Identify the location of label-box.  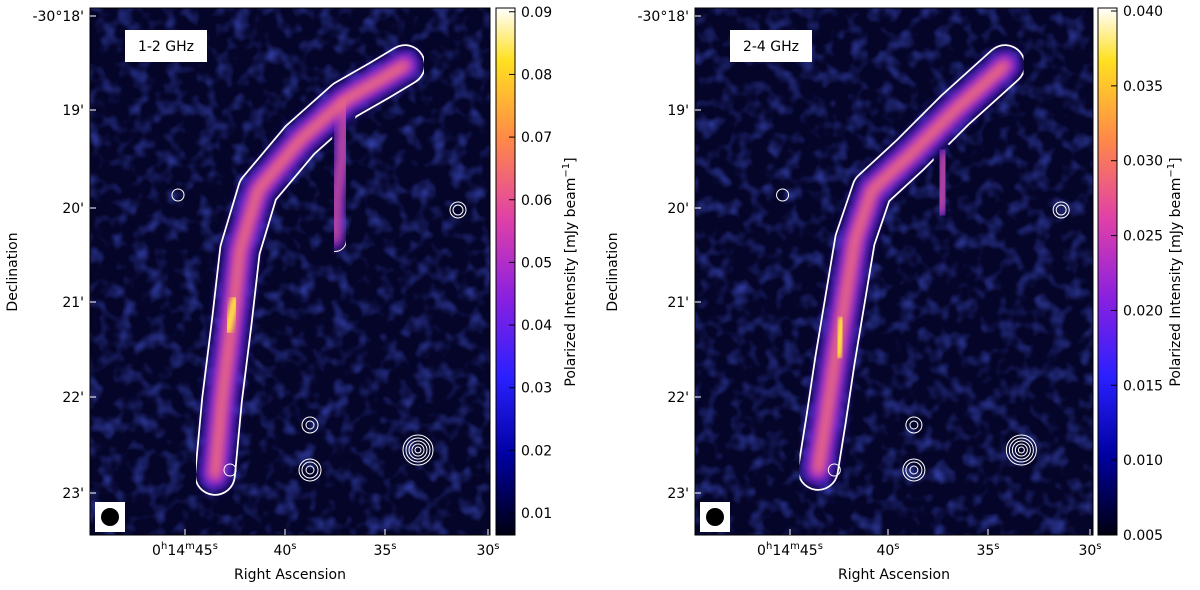
(771, 46).